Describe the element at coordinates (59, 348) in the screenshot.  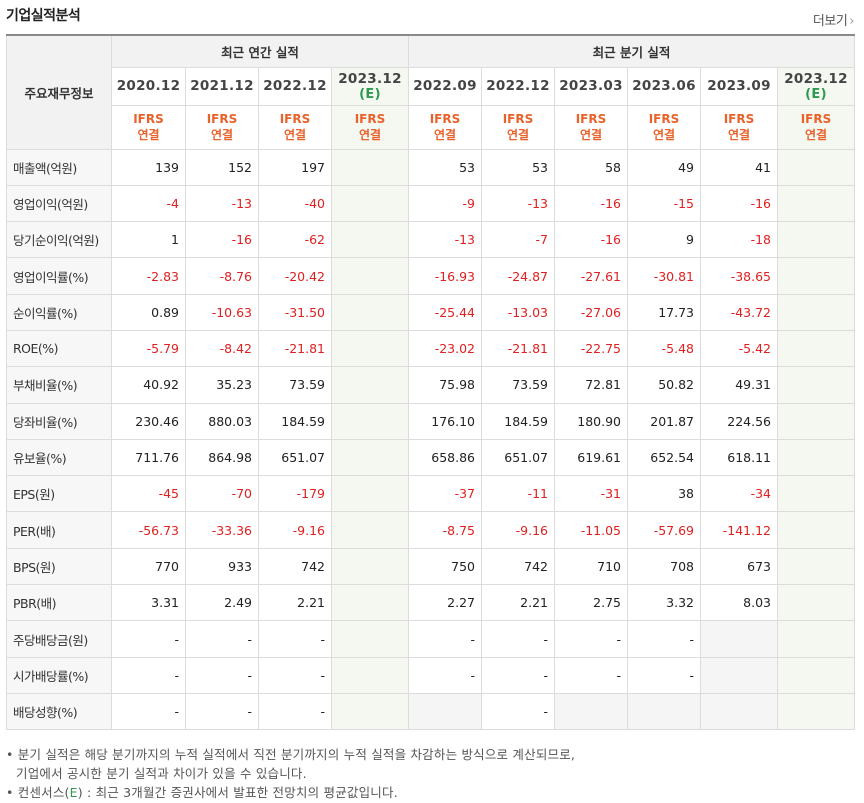
I see `metric-label: ROE(%)` at that location.